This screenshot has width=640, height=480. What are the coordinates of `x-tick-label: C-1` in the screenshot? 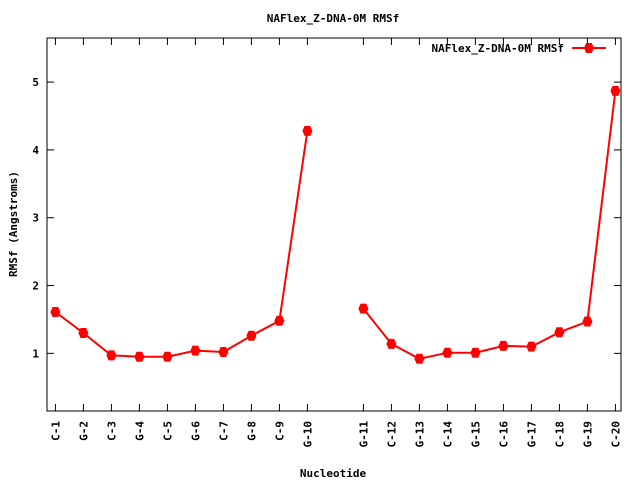 It's located at (55, 431).